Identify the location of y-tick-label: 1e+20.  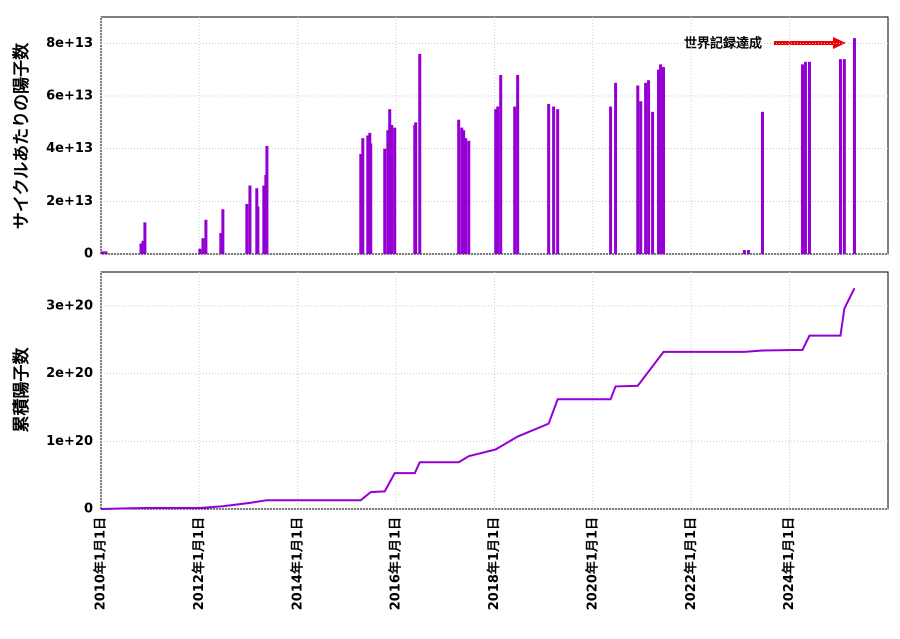
(69, 441).